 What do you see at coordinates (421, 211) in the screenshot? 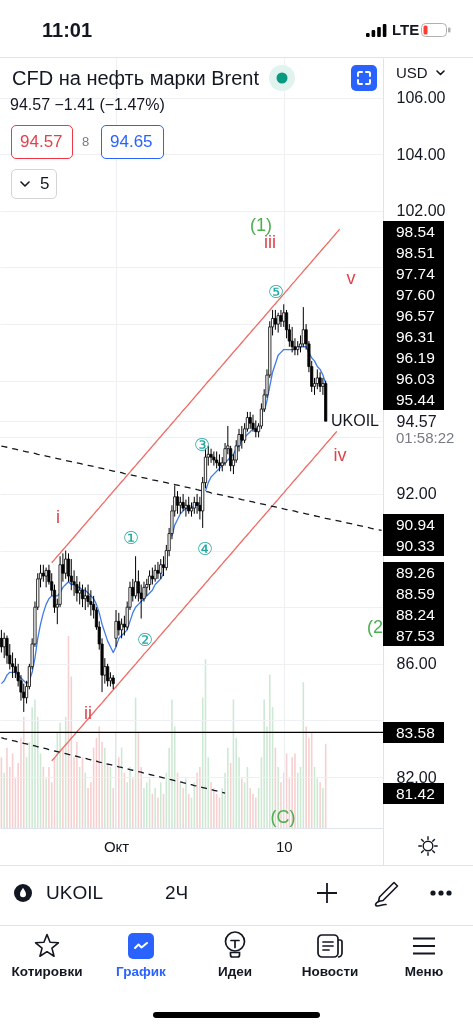
I see `y-tick-label: 102.00` at bounding box center [421, 211].